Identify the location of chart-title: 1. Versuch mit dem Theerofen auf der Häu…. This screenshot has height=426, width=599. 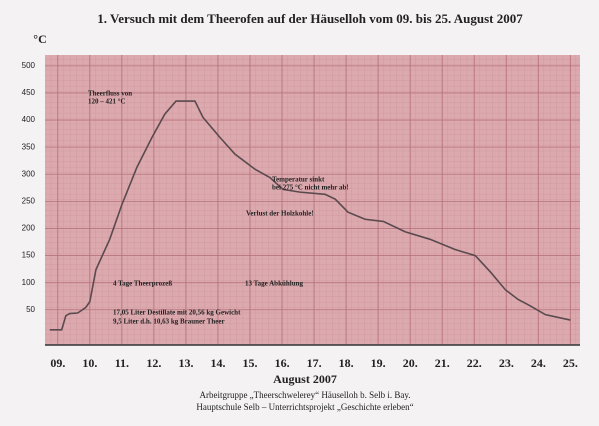
(310, 18).